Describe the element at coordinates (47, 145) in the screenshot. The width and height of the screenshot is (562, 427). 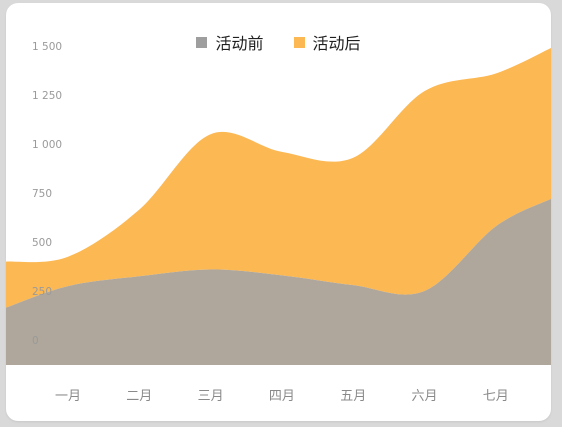
I see `y-tick-label: 1 000` at that location.